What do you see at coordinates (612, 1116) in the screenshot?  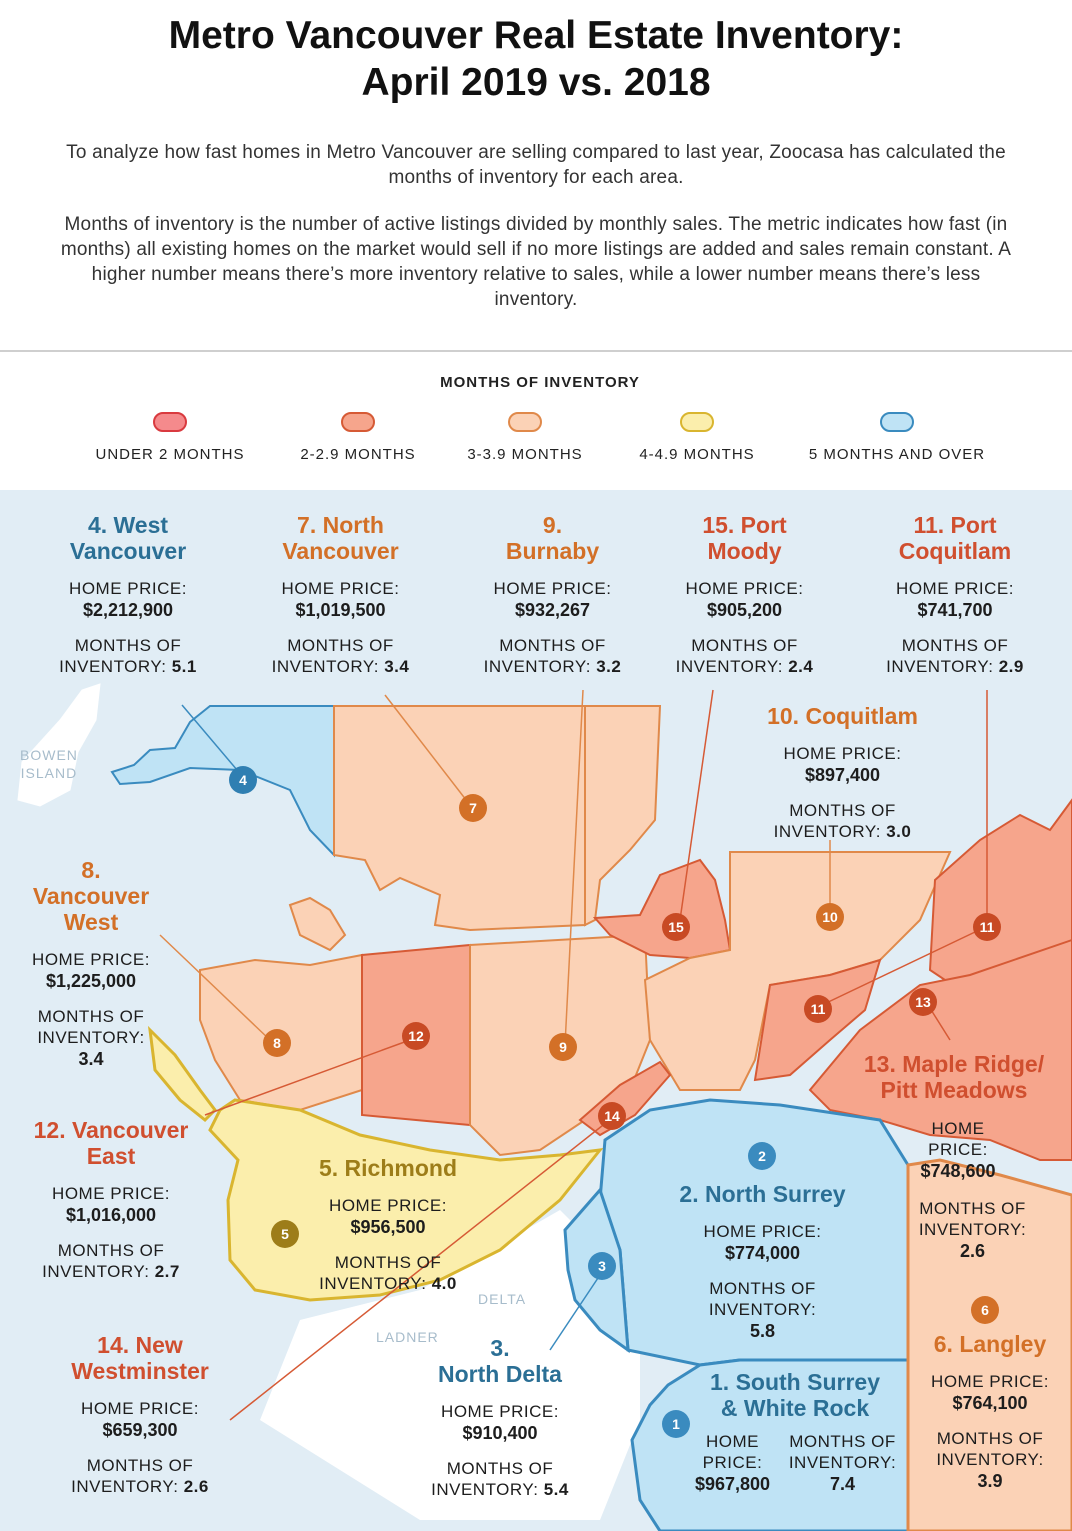 I see `marker-14: 14` at bounding box center [612, 1116].